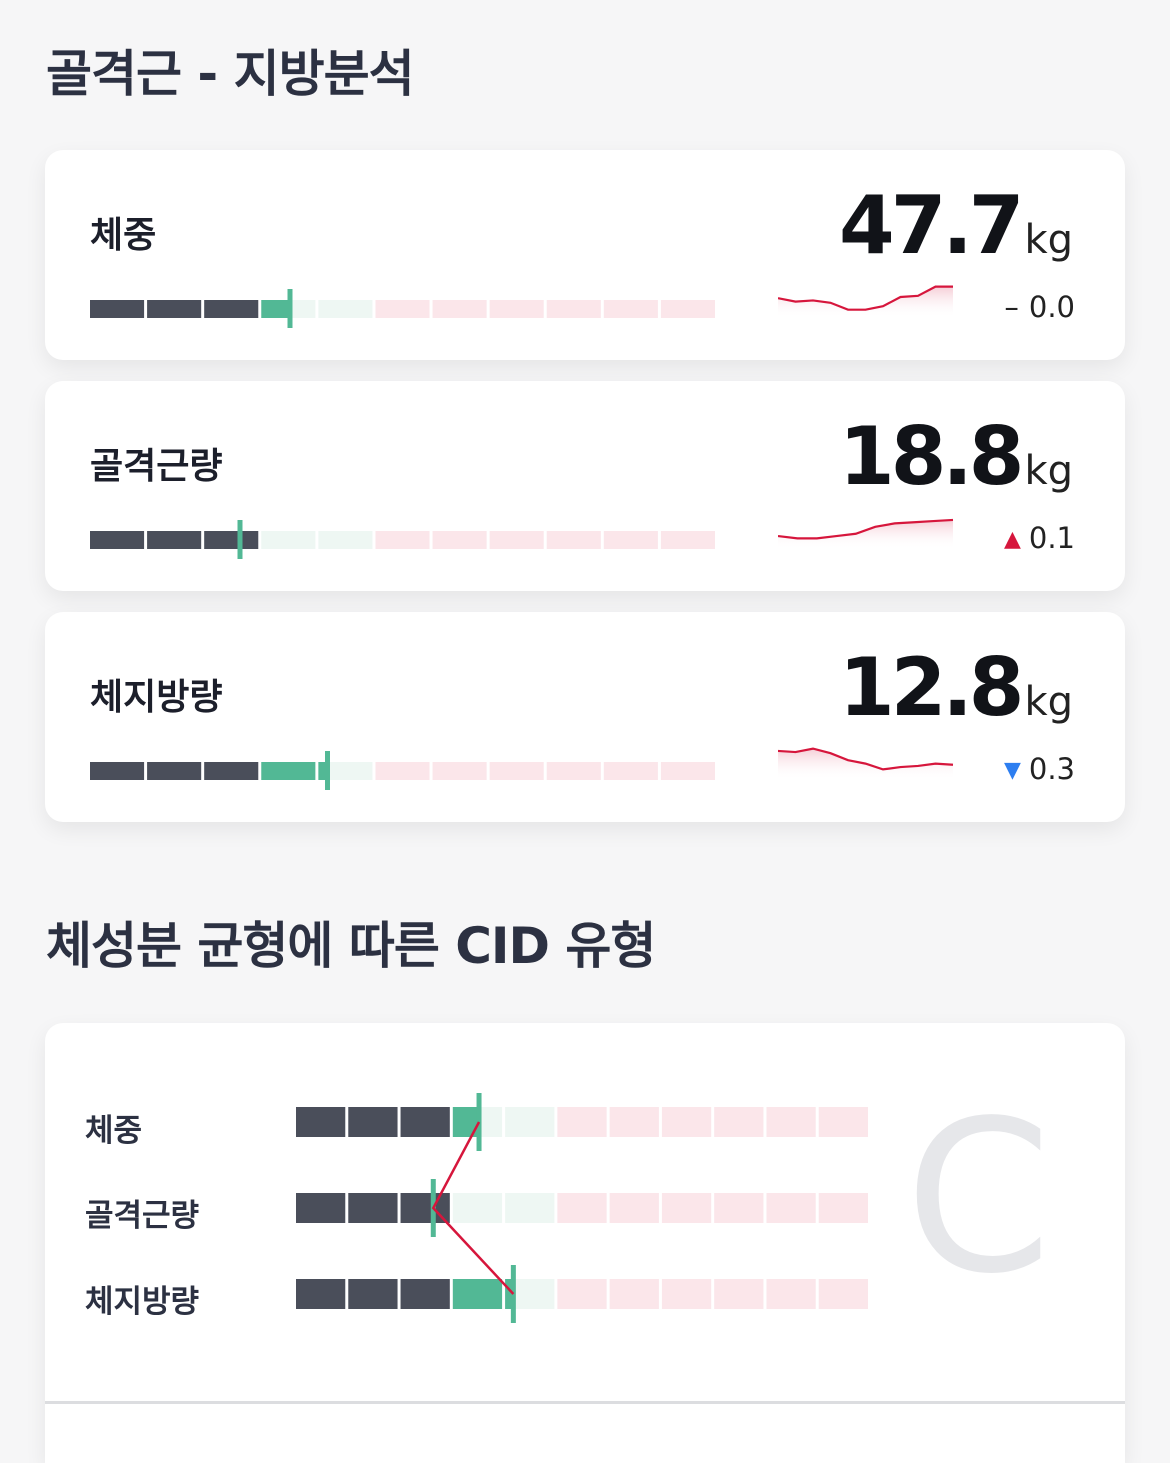  I want to click on metric-card-weight: 체중 47.7 kg –0.0, so click(585, 255).